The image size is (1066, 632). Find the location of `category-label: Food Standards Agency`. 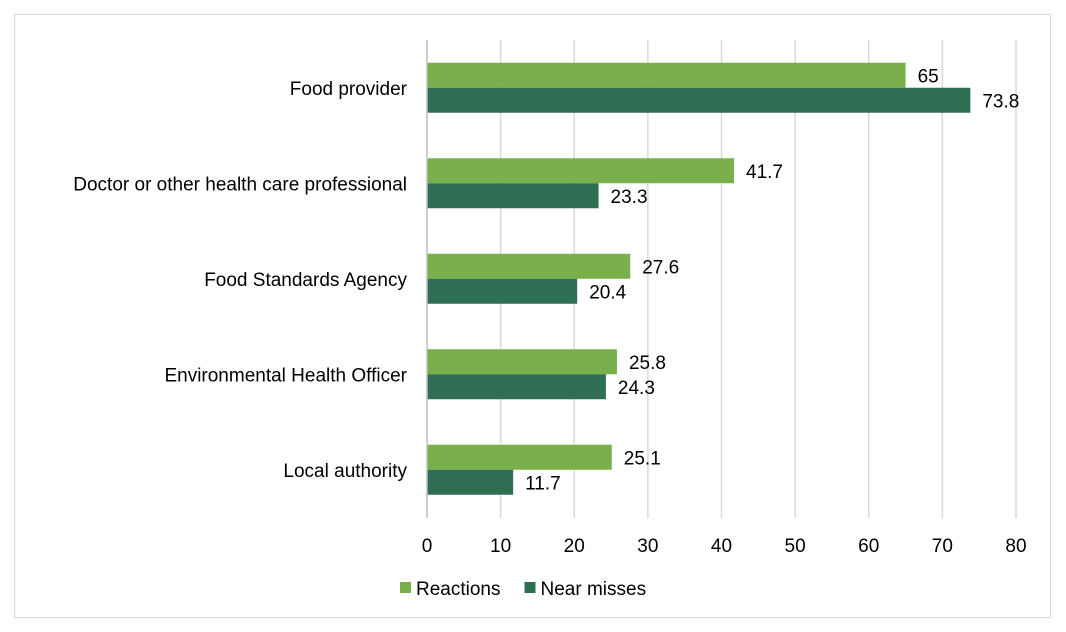

category-label: Food Standards Agency is located at coordinates (305, 280).